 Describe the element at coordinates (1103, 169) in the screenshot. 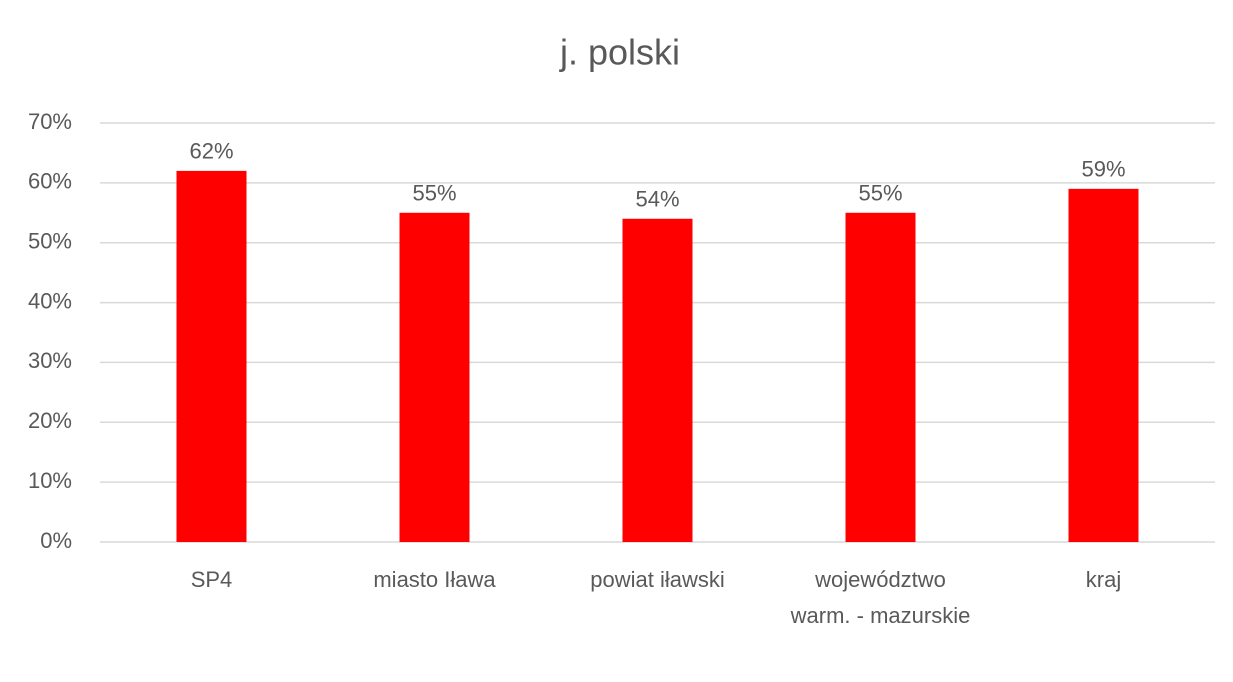

I see `data-label: 59%` at that location.